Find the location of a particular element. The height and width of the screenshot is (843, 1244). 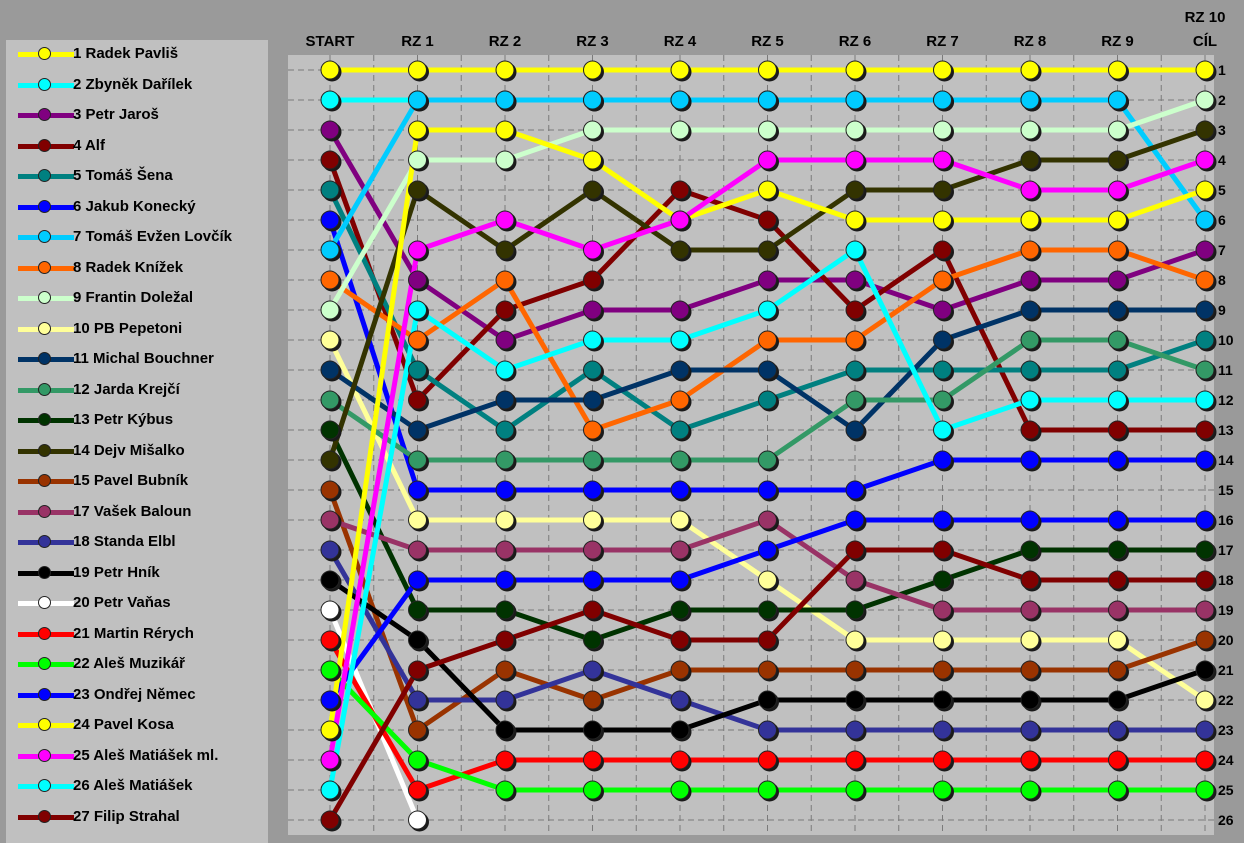

legend-item: 20 Petr Vaňas is located at coordinates (137, 604).